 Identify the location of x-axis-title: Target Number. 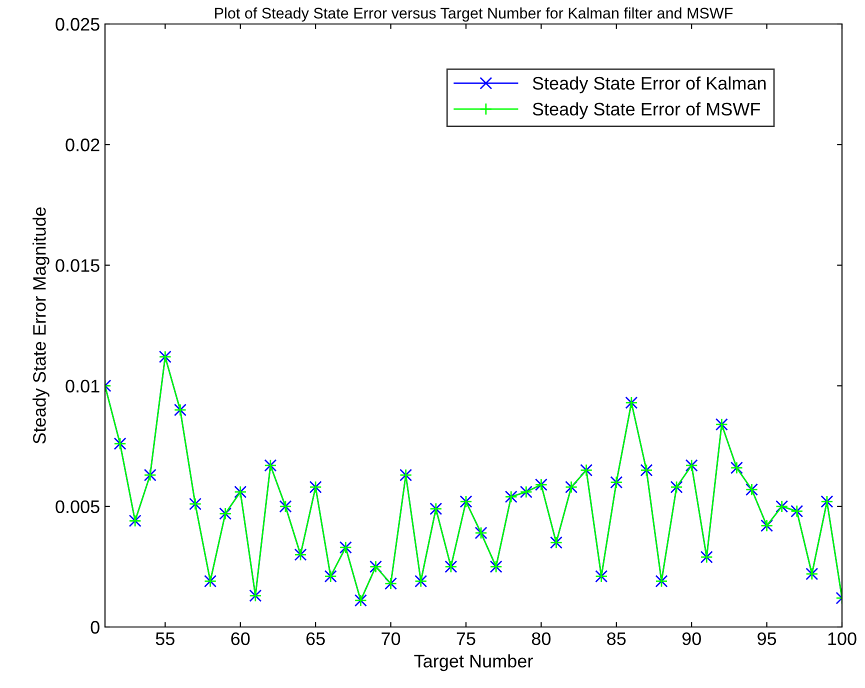
(473, 663).